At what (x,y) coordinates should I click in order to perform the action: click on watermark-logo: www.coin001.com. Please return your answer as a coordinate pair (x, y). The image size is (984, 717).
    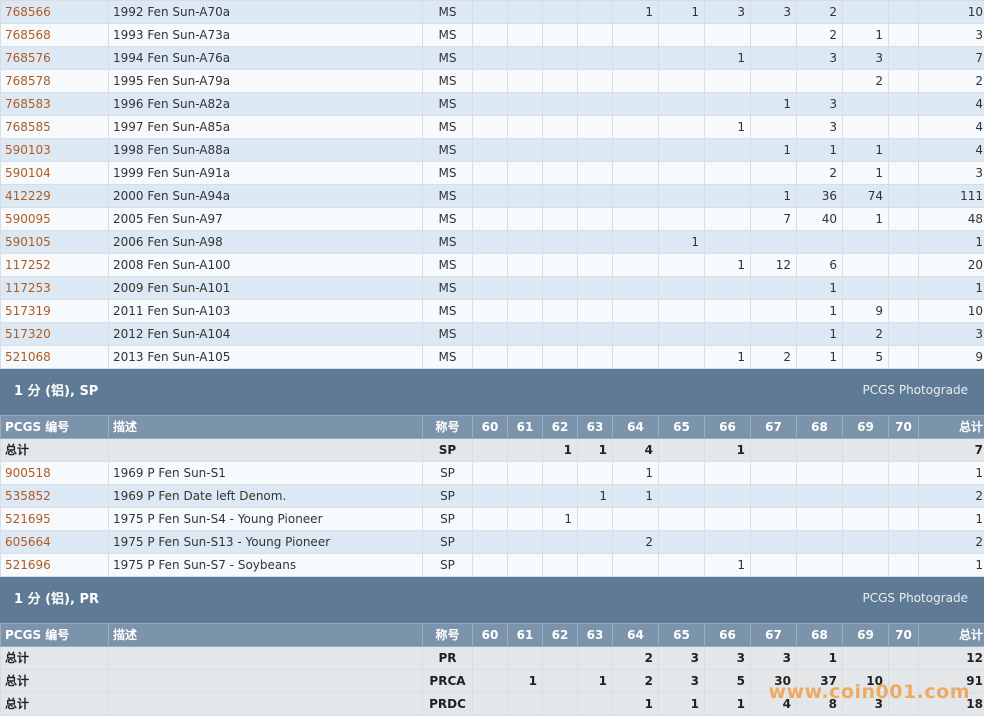
    Looking at the image, I should click on (869, 692).